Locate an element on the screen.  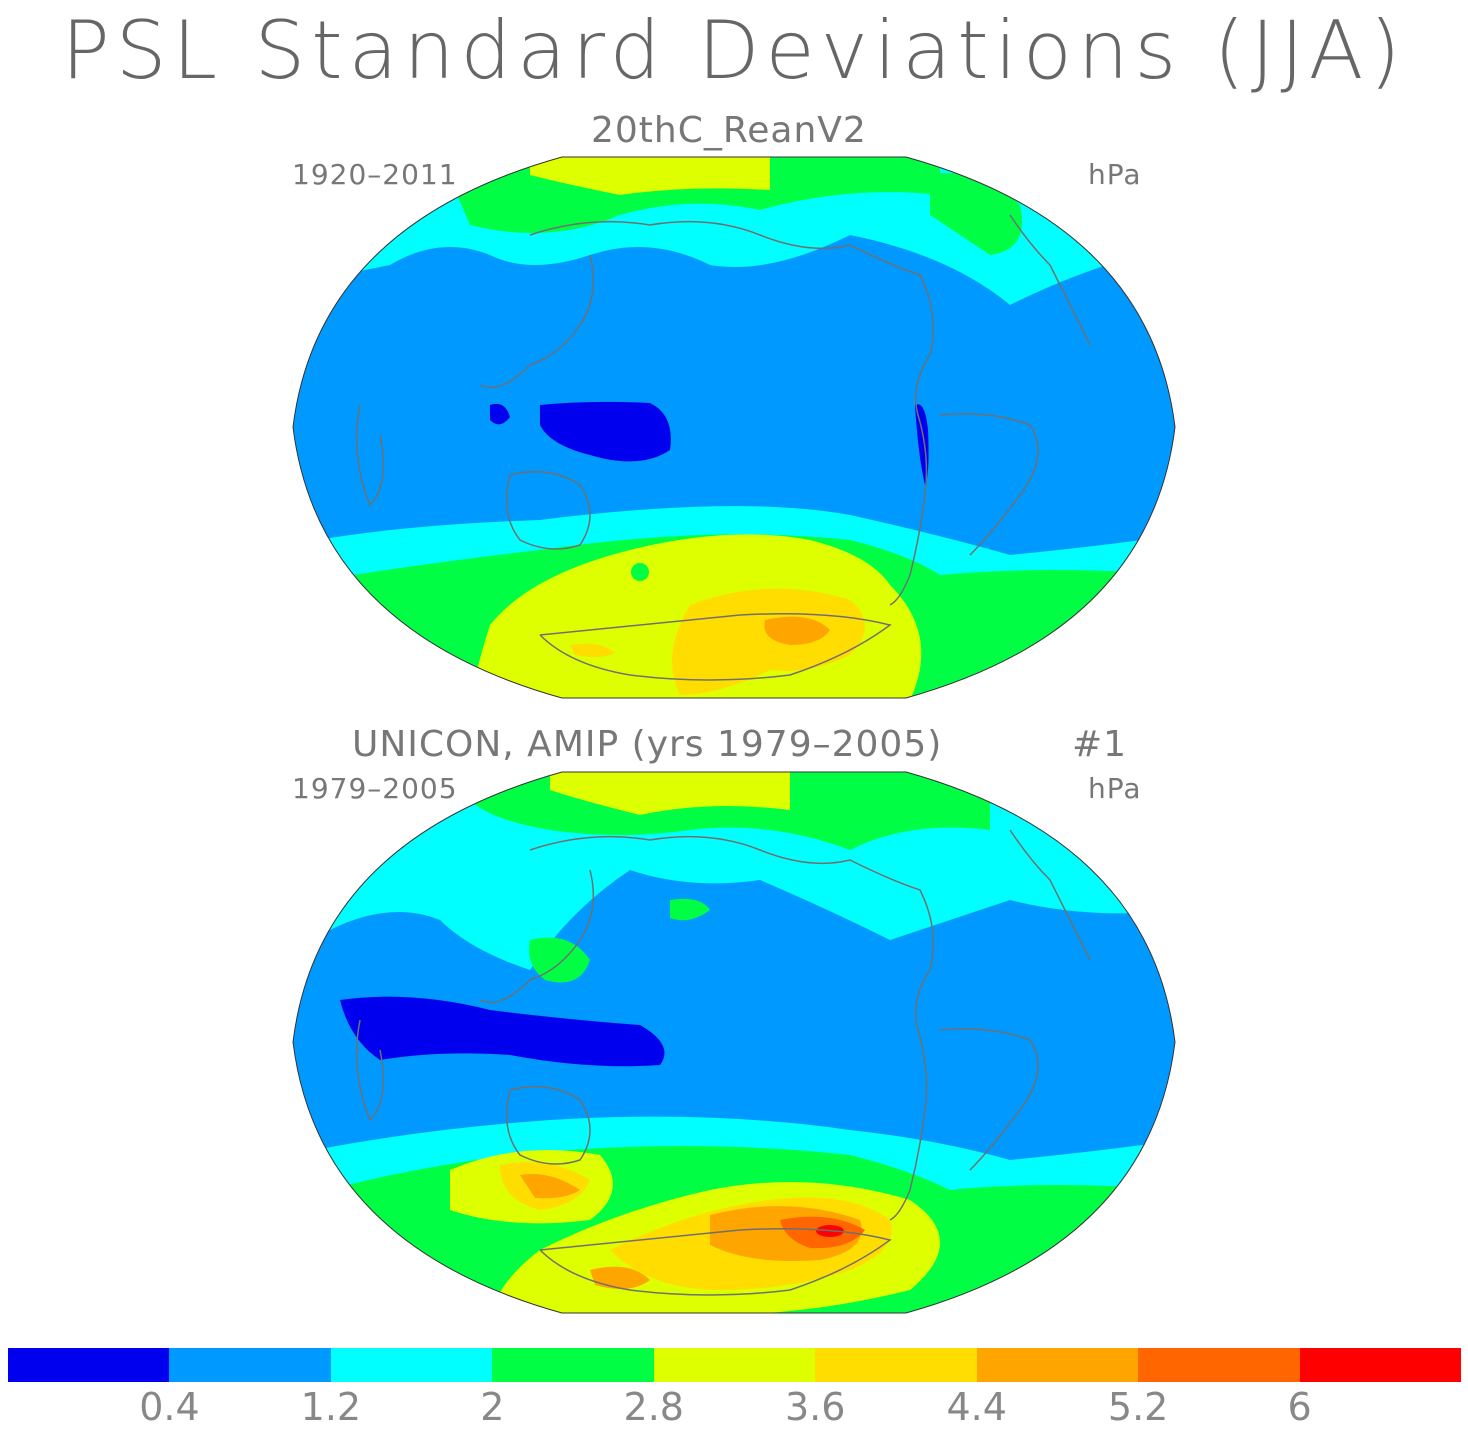
colorbar-labels: 0.4 1.2 2 2.8 3.6 4.4 5.2 6 is located at coordinates (734, 1407).